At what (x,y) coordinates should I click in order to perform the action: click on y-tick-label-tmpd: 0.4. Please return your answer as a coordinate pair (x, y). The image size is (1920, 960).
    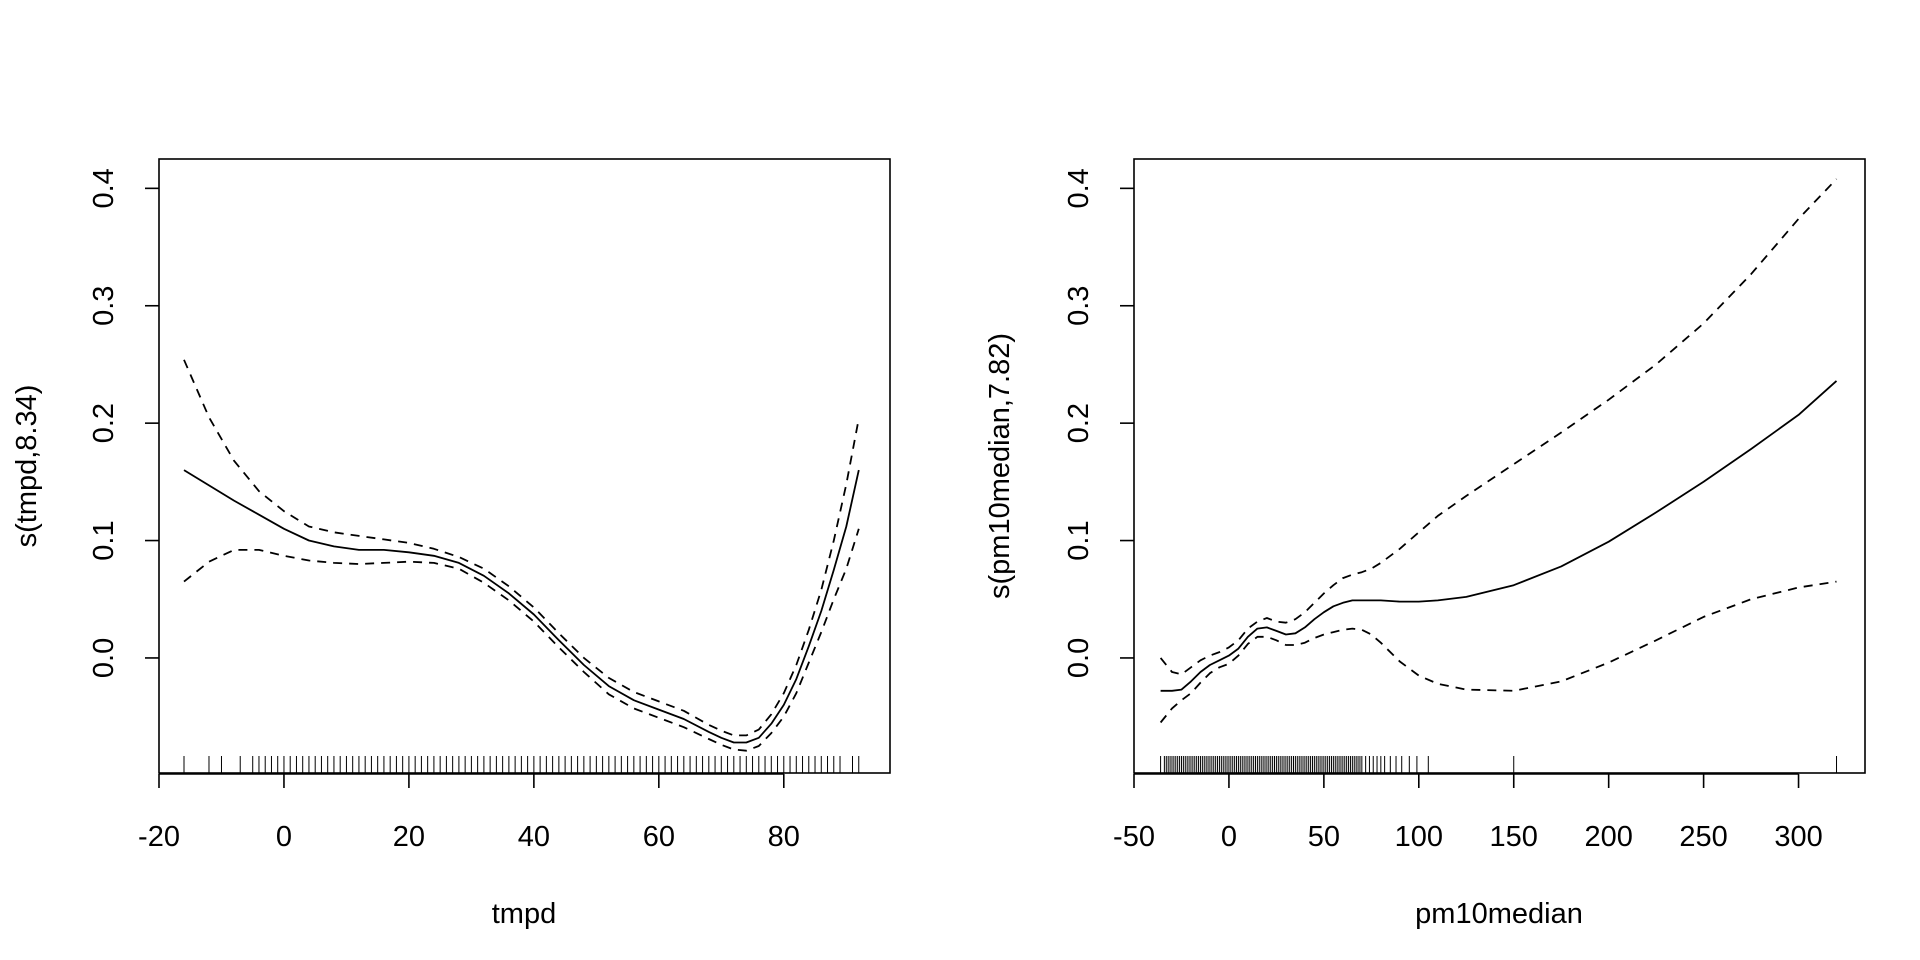
    Looking at the image, I should click on (104, 188).